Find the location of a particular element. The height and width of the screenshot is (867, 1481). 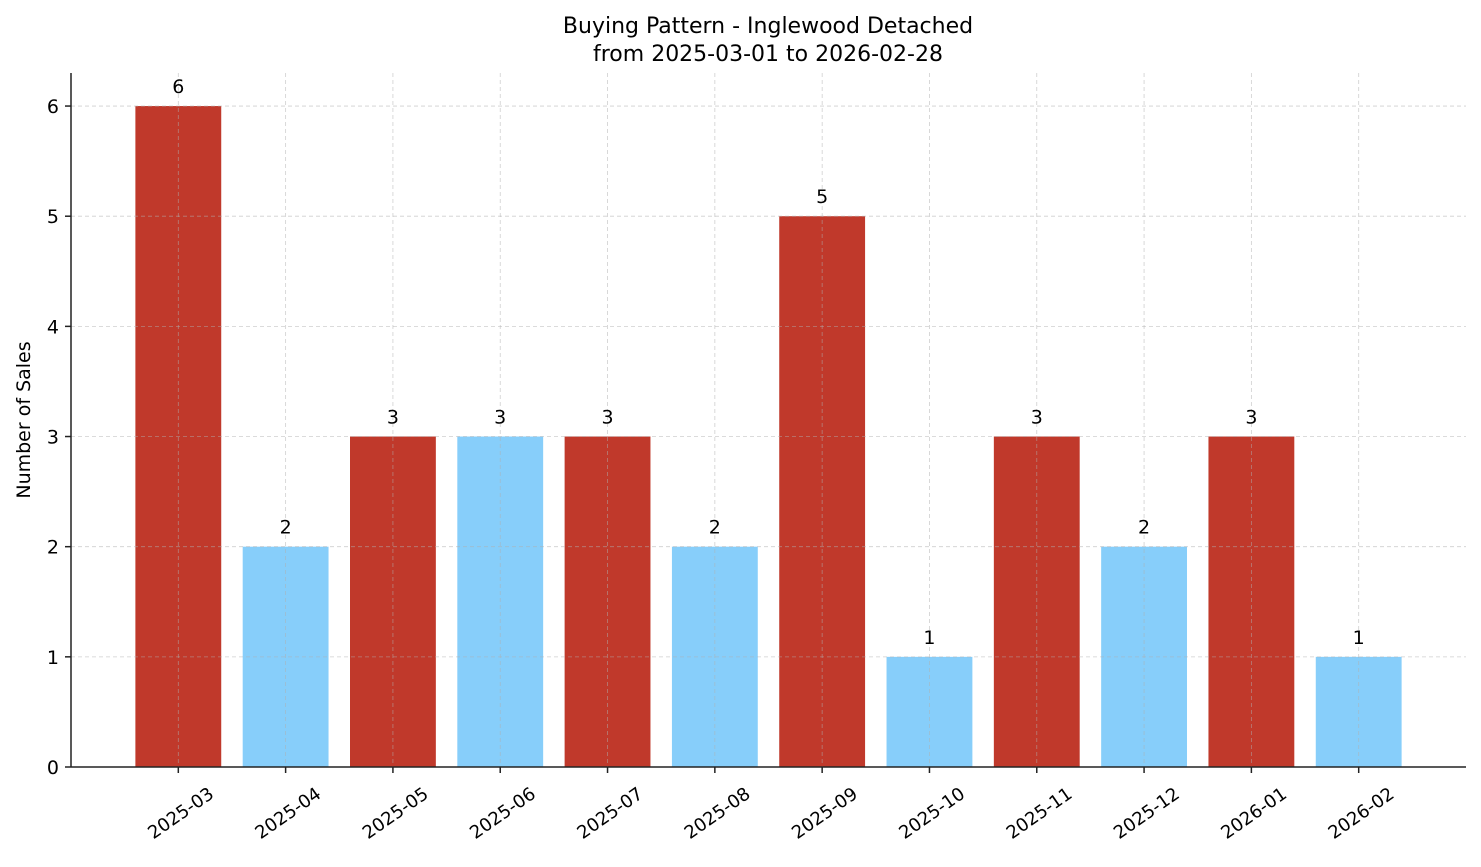

data-label-2025-06: 3 is located at coordinates (500, 418).